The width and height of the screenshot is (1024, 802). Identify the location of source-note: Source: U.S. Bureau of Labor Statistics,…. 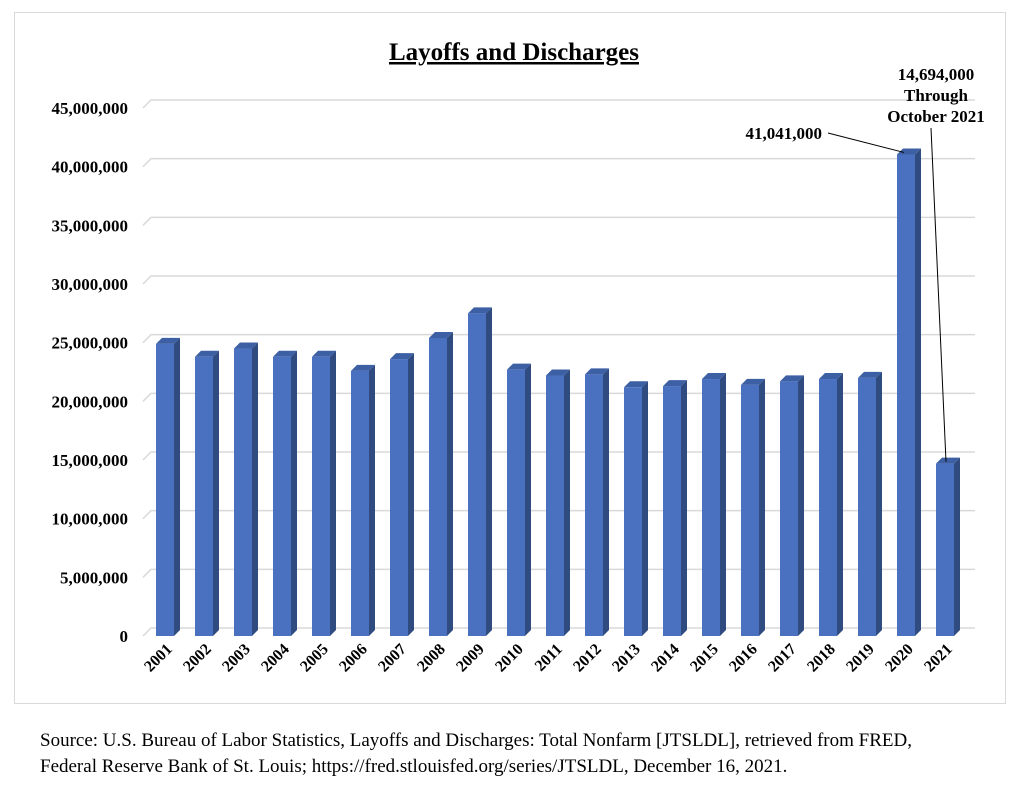
(476, 754).